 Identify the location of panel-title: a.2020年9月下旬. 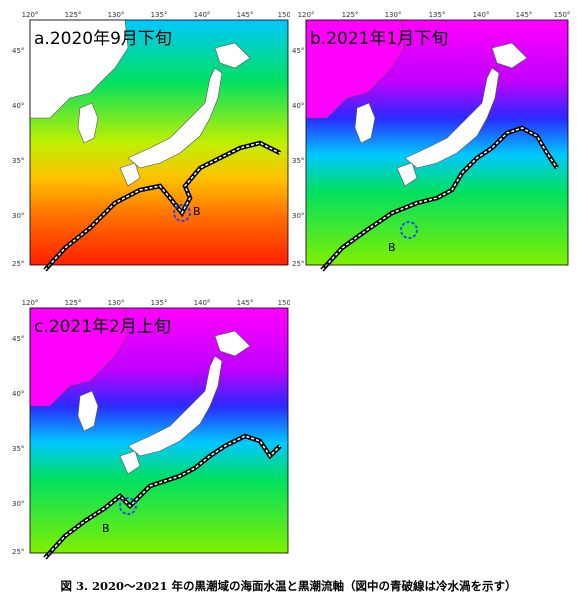
(103, 39).